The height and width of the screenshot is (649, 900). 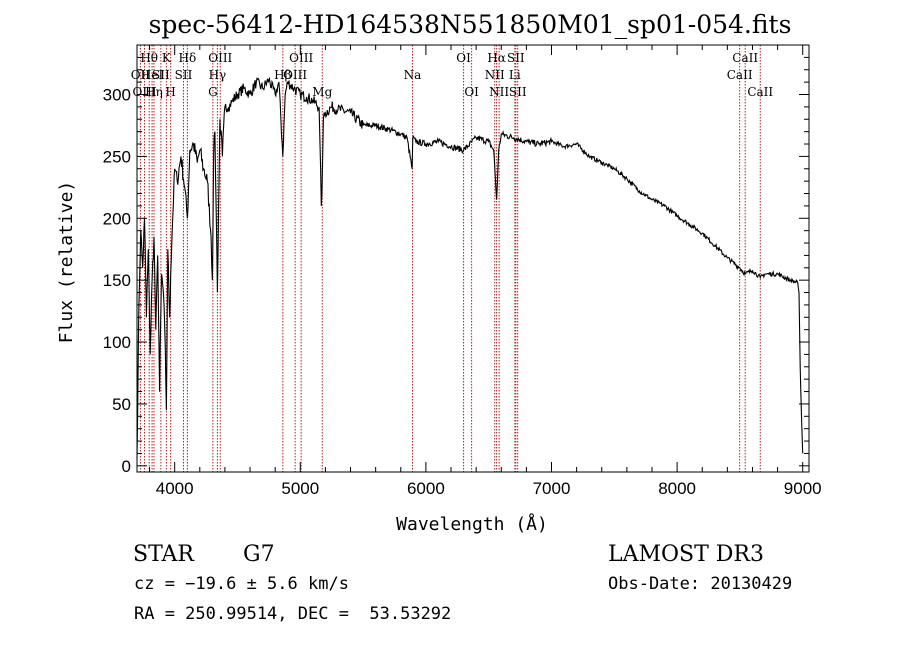 I want to click on survey-name: LAMOST DR3, so click(x=686, y=554).